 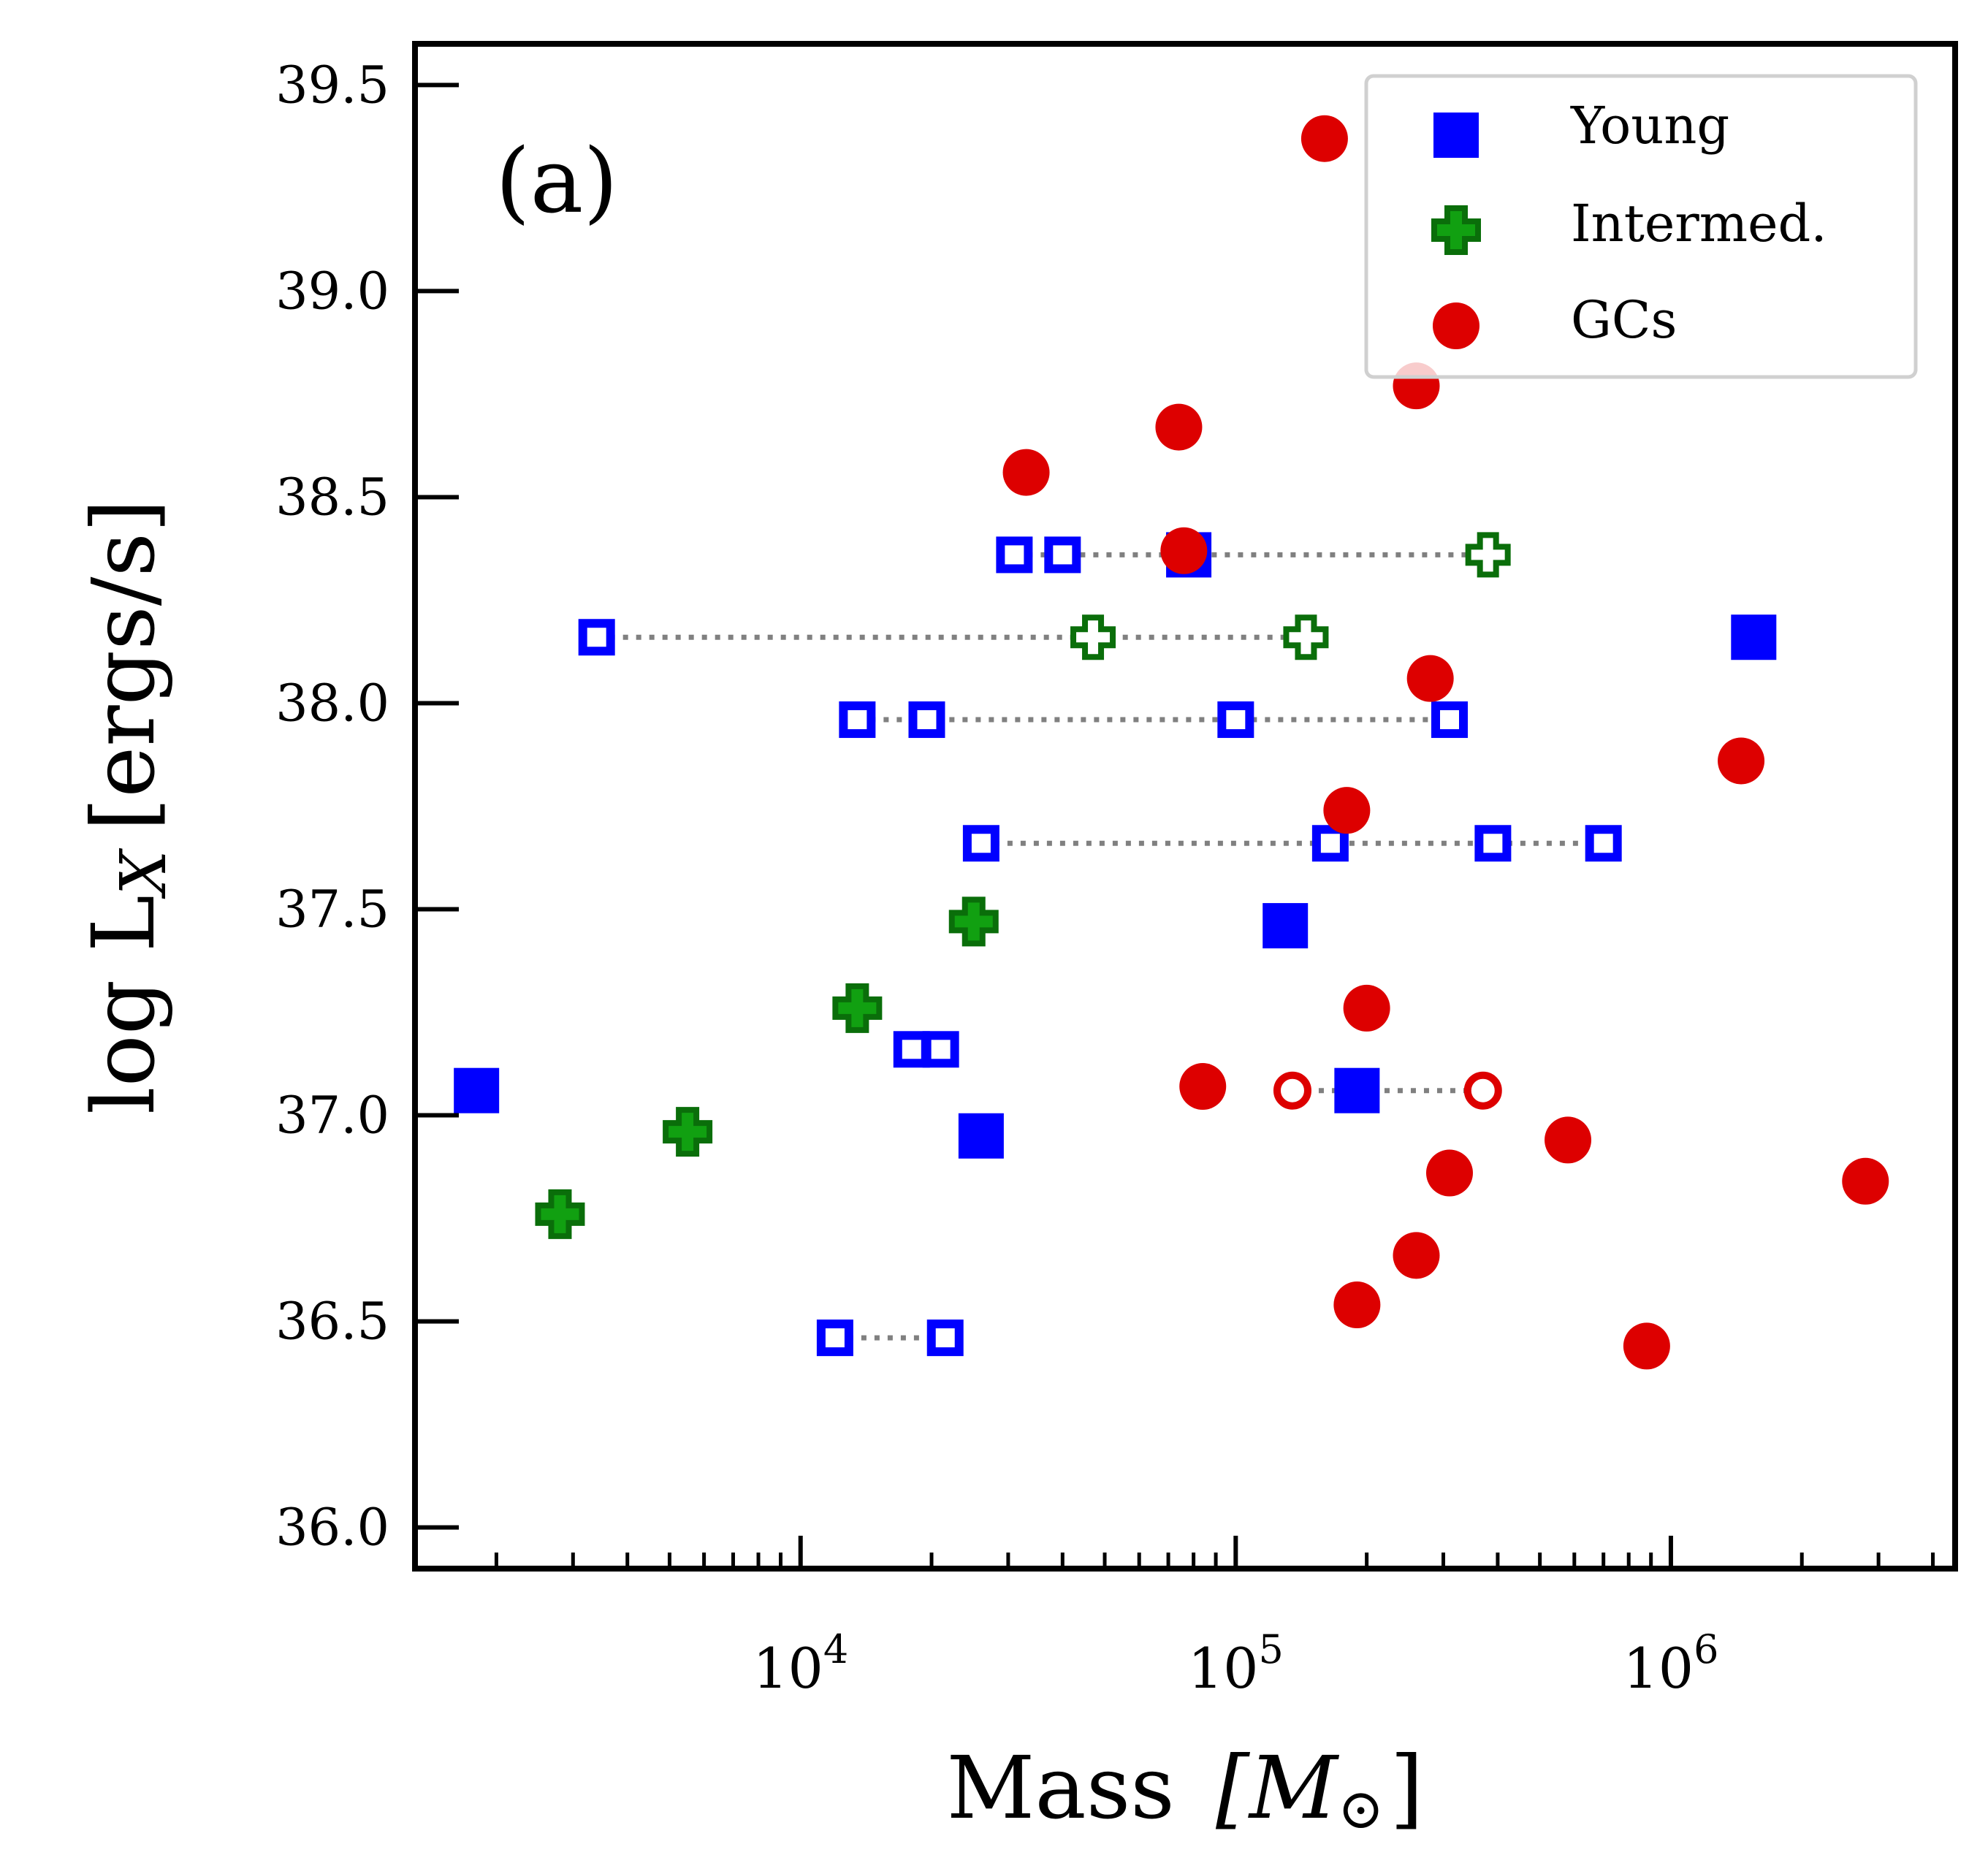 I want to click on x-tick-label-exponent: 6, so click(x=1706, y=1649).